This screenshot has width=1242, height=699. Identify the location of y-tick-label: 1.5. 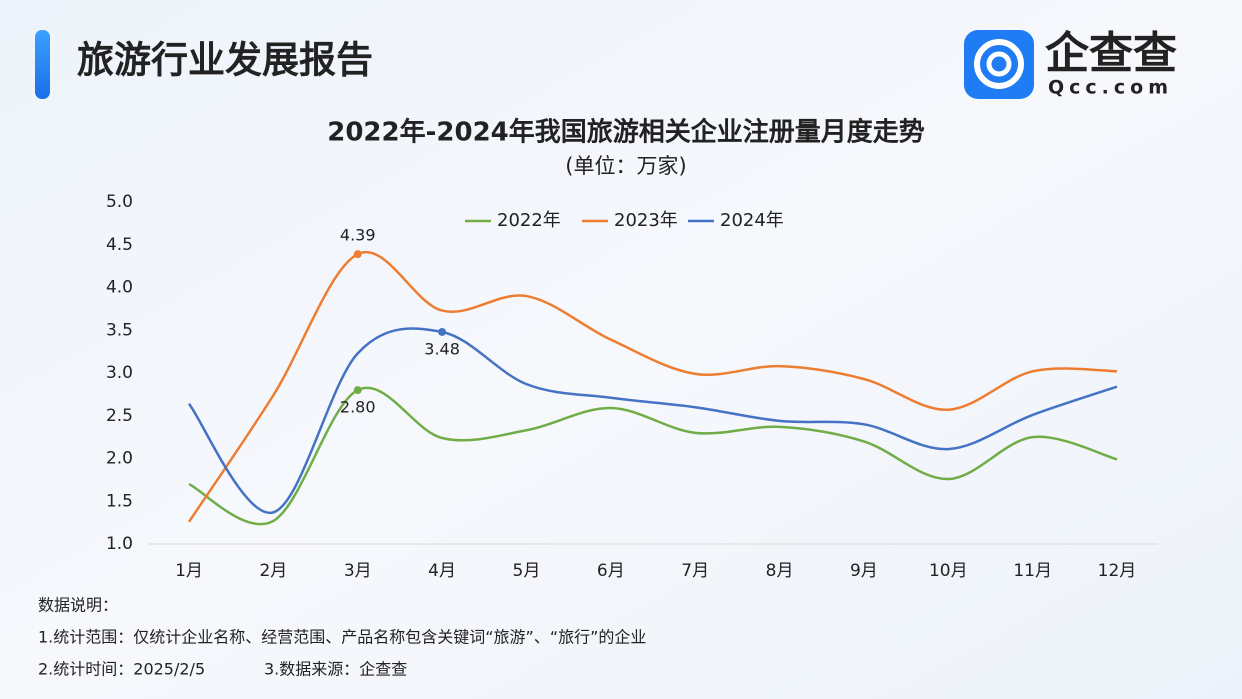
(119, 501).